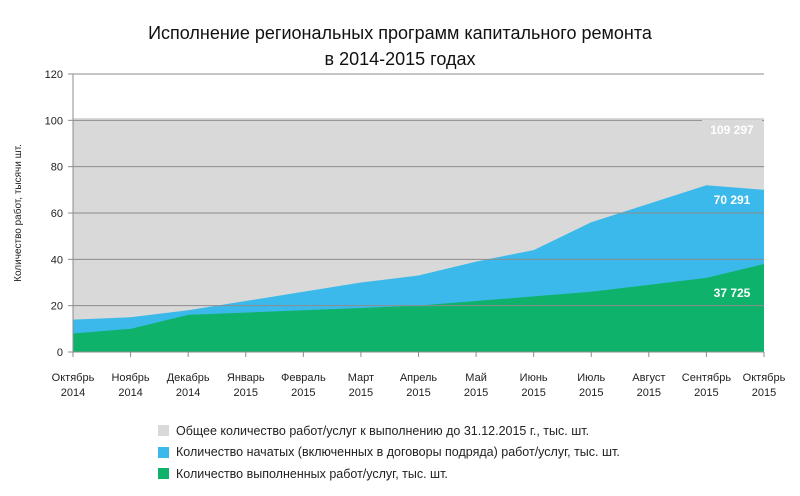  I want to click on x-tick-label-3: Январь 2015, so click(246, 385).